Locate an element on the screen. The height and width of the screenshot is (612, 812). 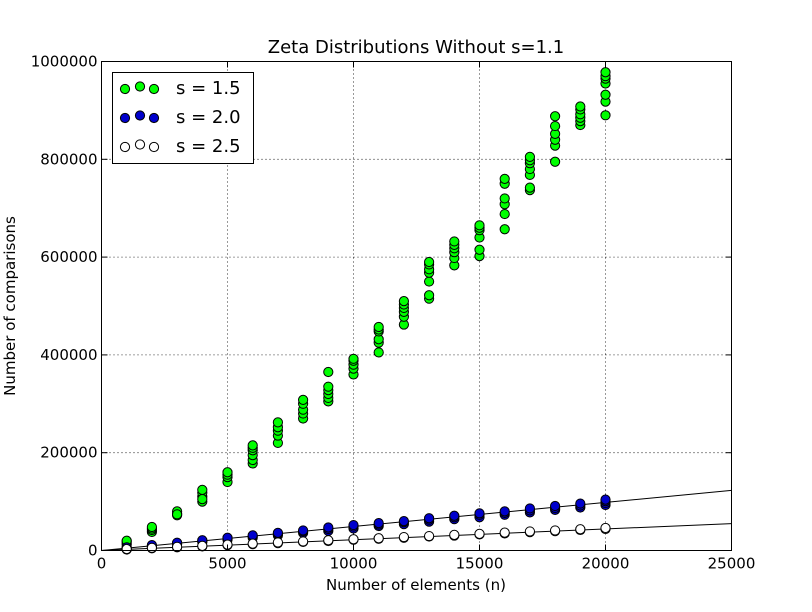
y-tick-label: 200000 is located at coordinates (68, 453).